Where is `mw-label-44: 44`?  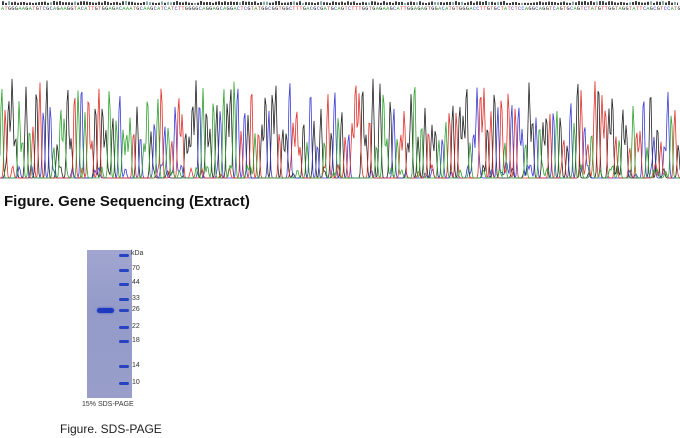 mw-label-44: 44 is located at coordinates (136, 282).